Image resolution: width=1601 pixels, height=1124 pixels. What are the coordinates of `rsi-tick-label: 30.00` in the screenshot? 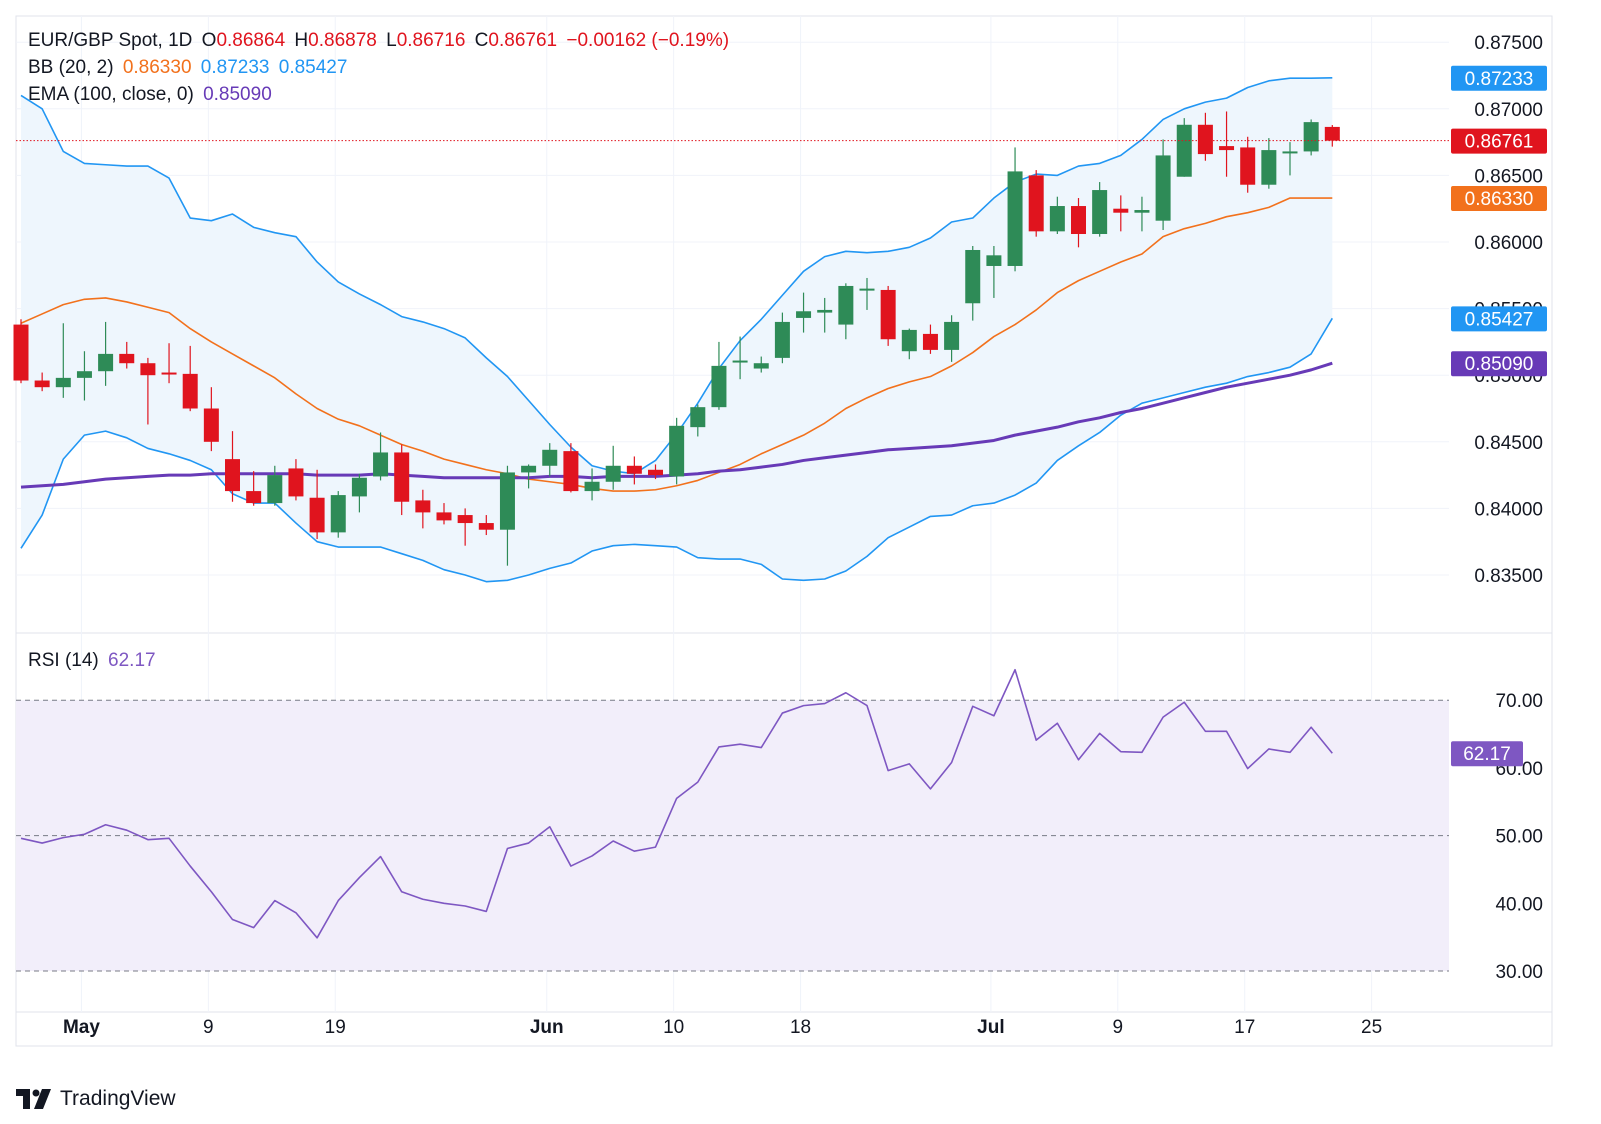 It's located at (1519, 972).